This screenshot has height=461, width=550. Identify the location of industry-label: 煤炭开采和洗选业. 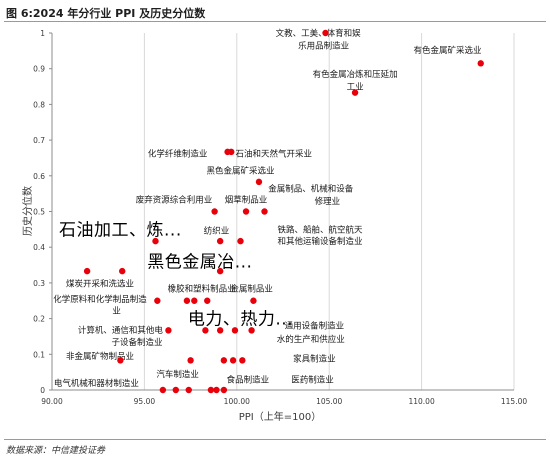
(100, 284).